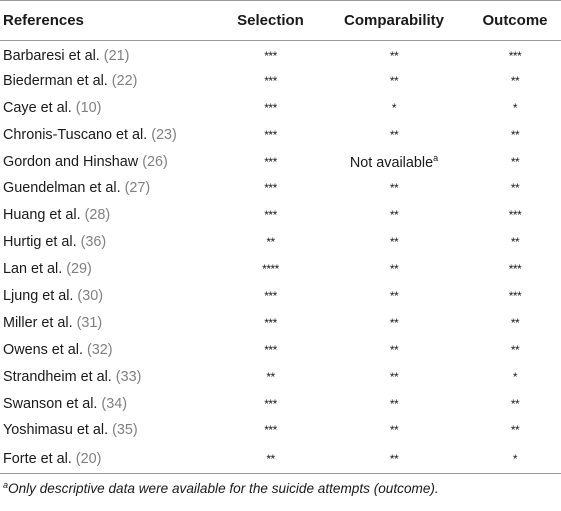 The width and height of the screenshot is (561, 511). What do you see at coordinates (111, 430) in the screenshot?
I see `reference-cell: Yoshimasu et al. (35)` at bounding box center [111, 430].